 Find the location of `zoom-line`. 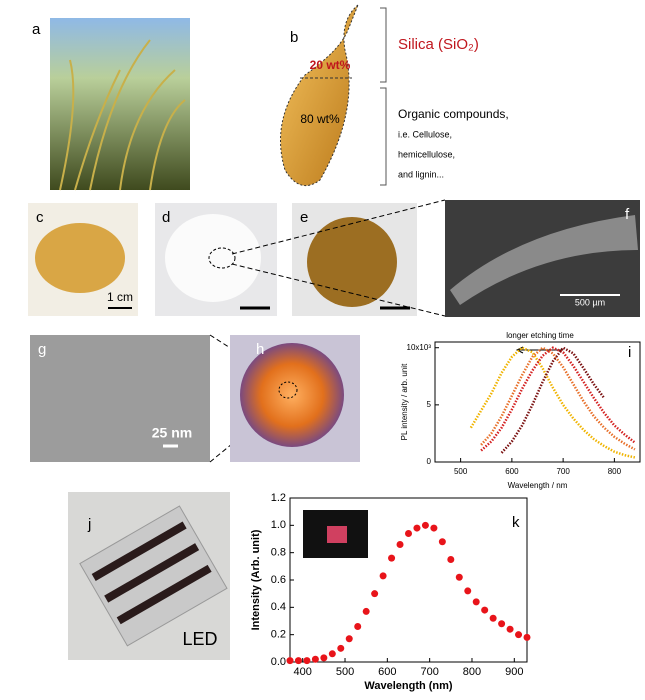

zoom-line is located at coordinates (338, 258).